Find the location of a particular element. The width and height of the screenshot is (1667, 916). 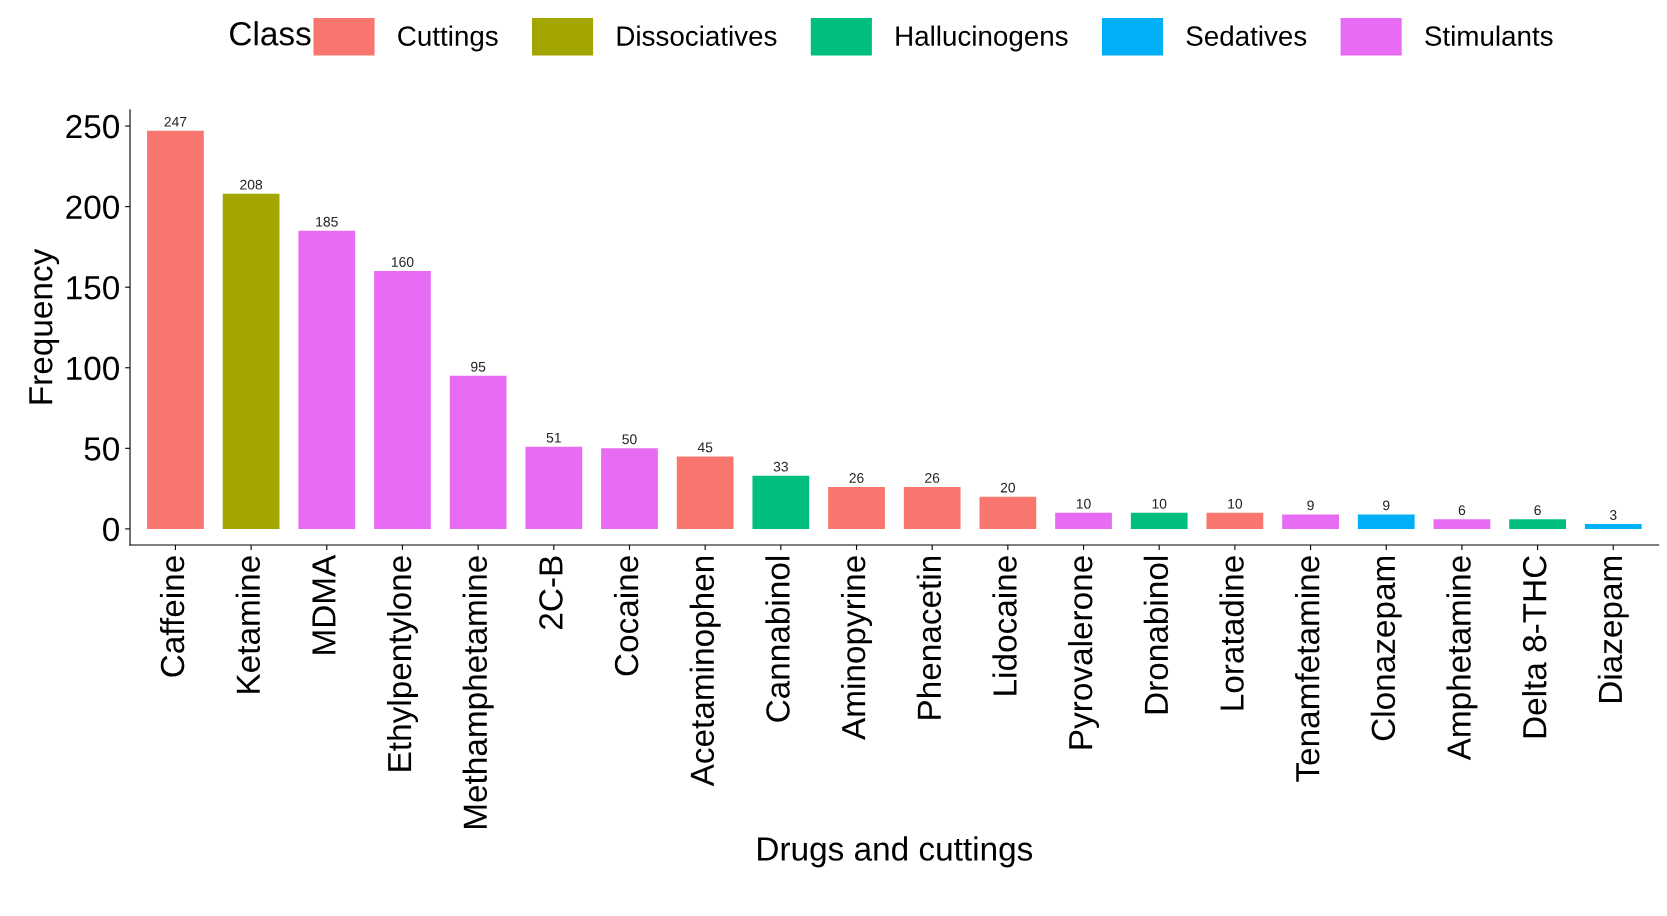

x-axis-title: Drugs and cuttings is located at coordinates (895, 852).